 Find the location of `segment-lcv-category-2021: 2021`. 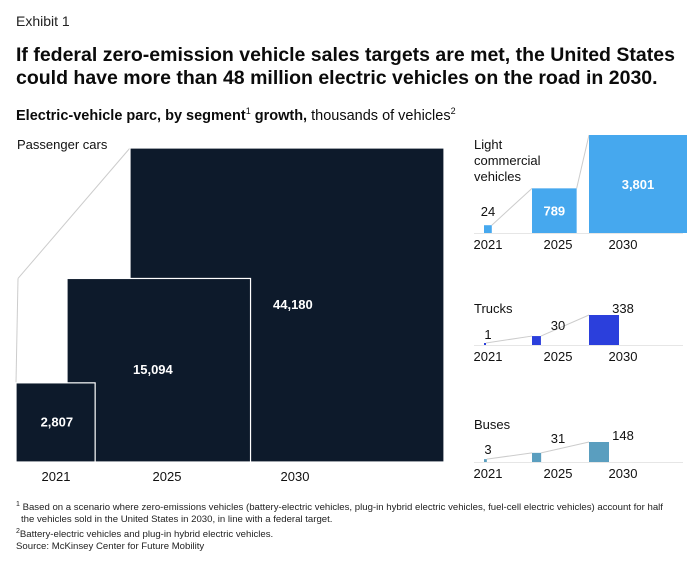

segment-lcv-category-2021: 2021 is located at coordinates (488, 244).